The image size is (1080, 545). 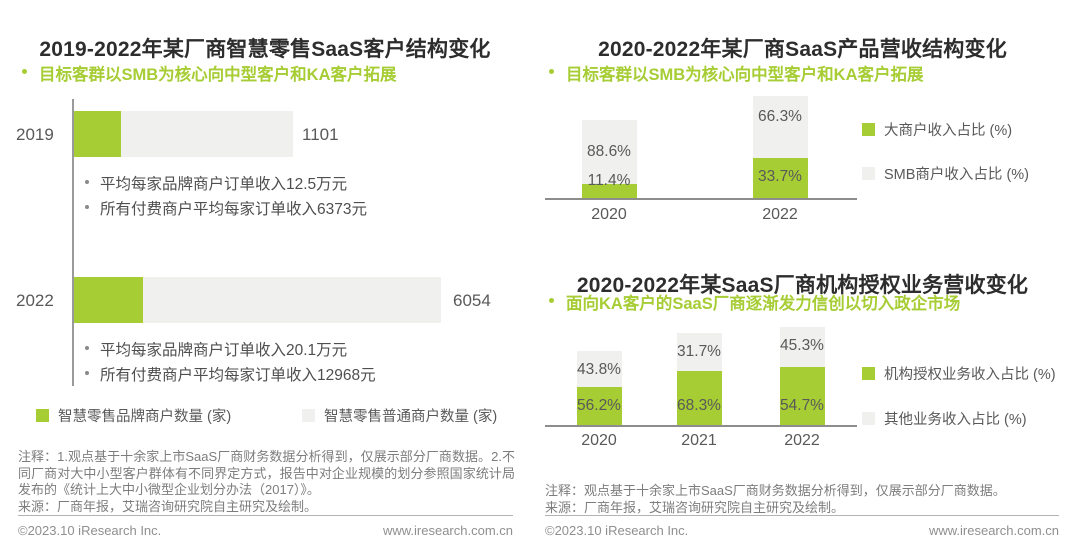 I want to click on right-source-text: 来源：厂商年报，艾瑞咨询研究院自主研究及绘制。, so click(x=695, y=507).